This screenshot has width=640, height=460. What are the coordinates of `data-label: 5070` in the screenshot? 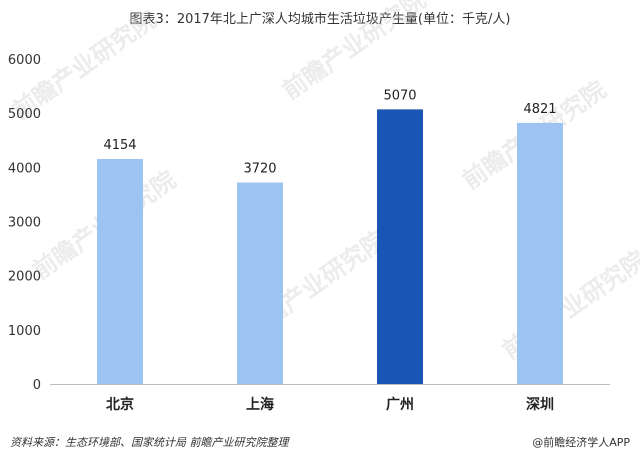 It's located at (399, 95).